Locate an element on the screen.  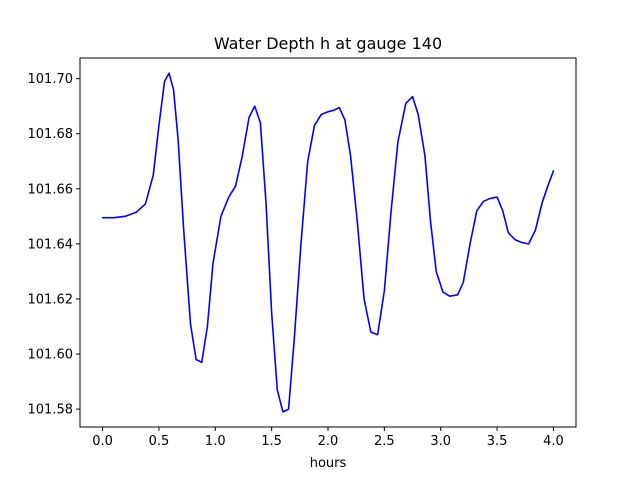
x-tick-label: 4.0 is located at coordinates (553, 441).